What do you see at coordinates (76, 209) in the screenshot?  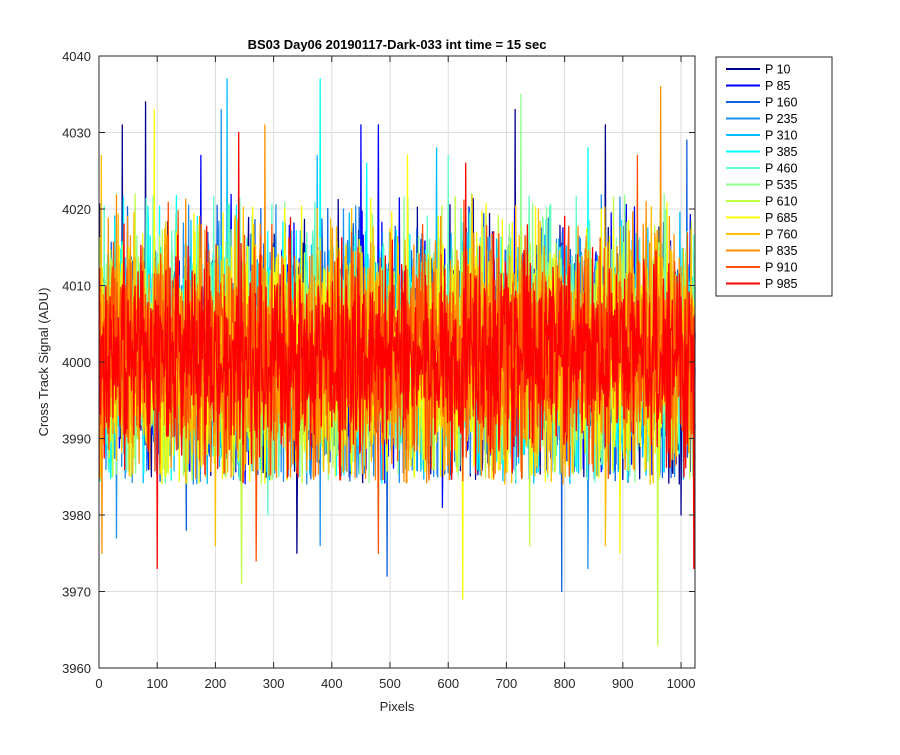 I see `y-tick-label: 4020` at bounding box center [76, 209].